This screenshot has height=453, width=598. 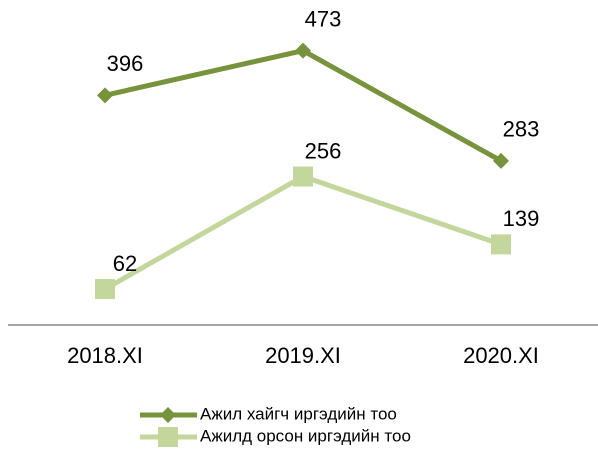 What do you see at coordinates (521, 129) in the screenshot?
I see `data-label: 283` at bounding box center [521, 129].